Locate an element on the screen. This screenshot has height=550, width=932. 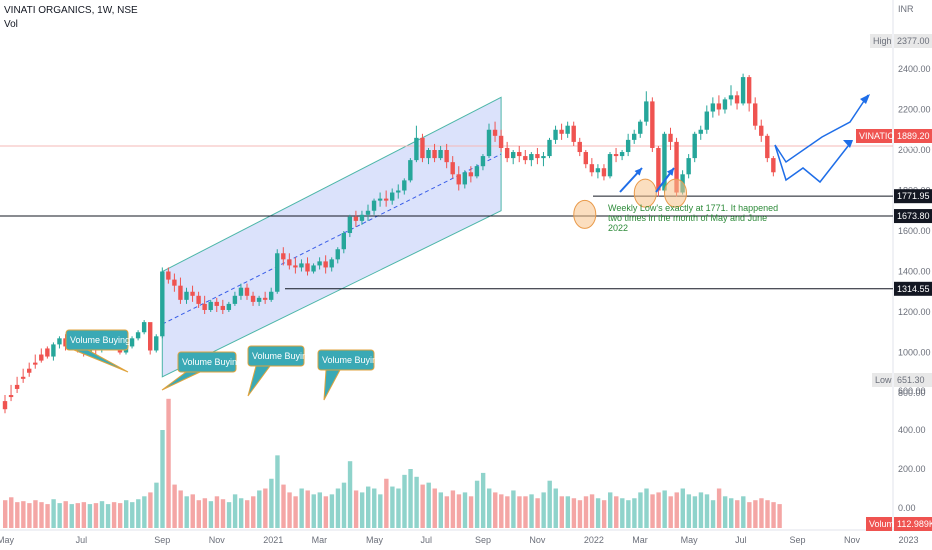
time-tick-label: Jul is located at coordinates (427, 540).